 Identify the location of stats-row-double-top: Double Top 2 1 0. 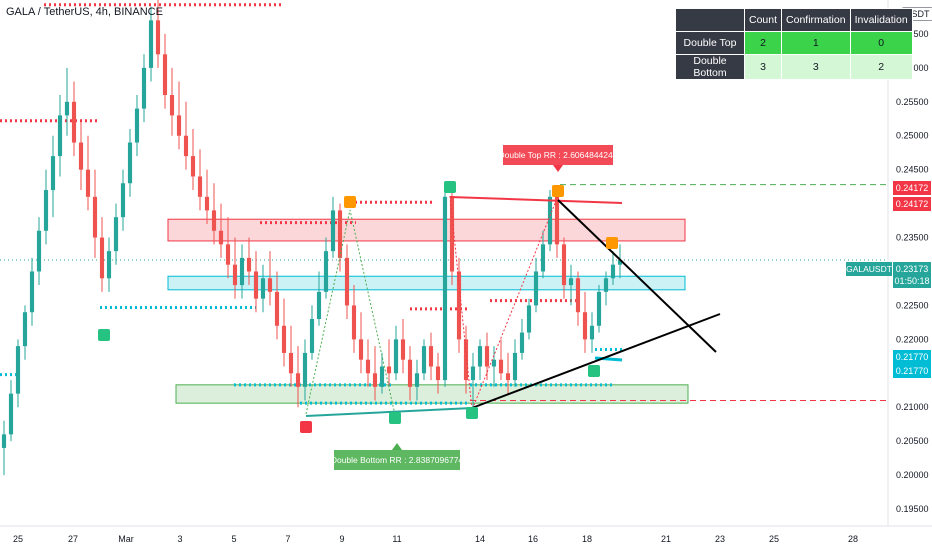
(794, 43).